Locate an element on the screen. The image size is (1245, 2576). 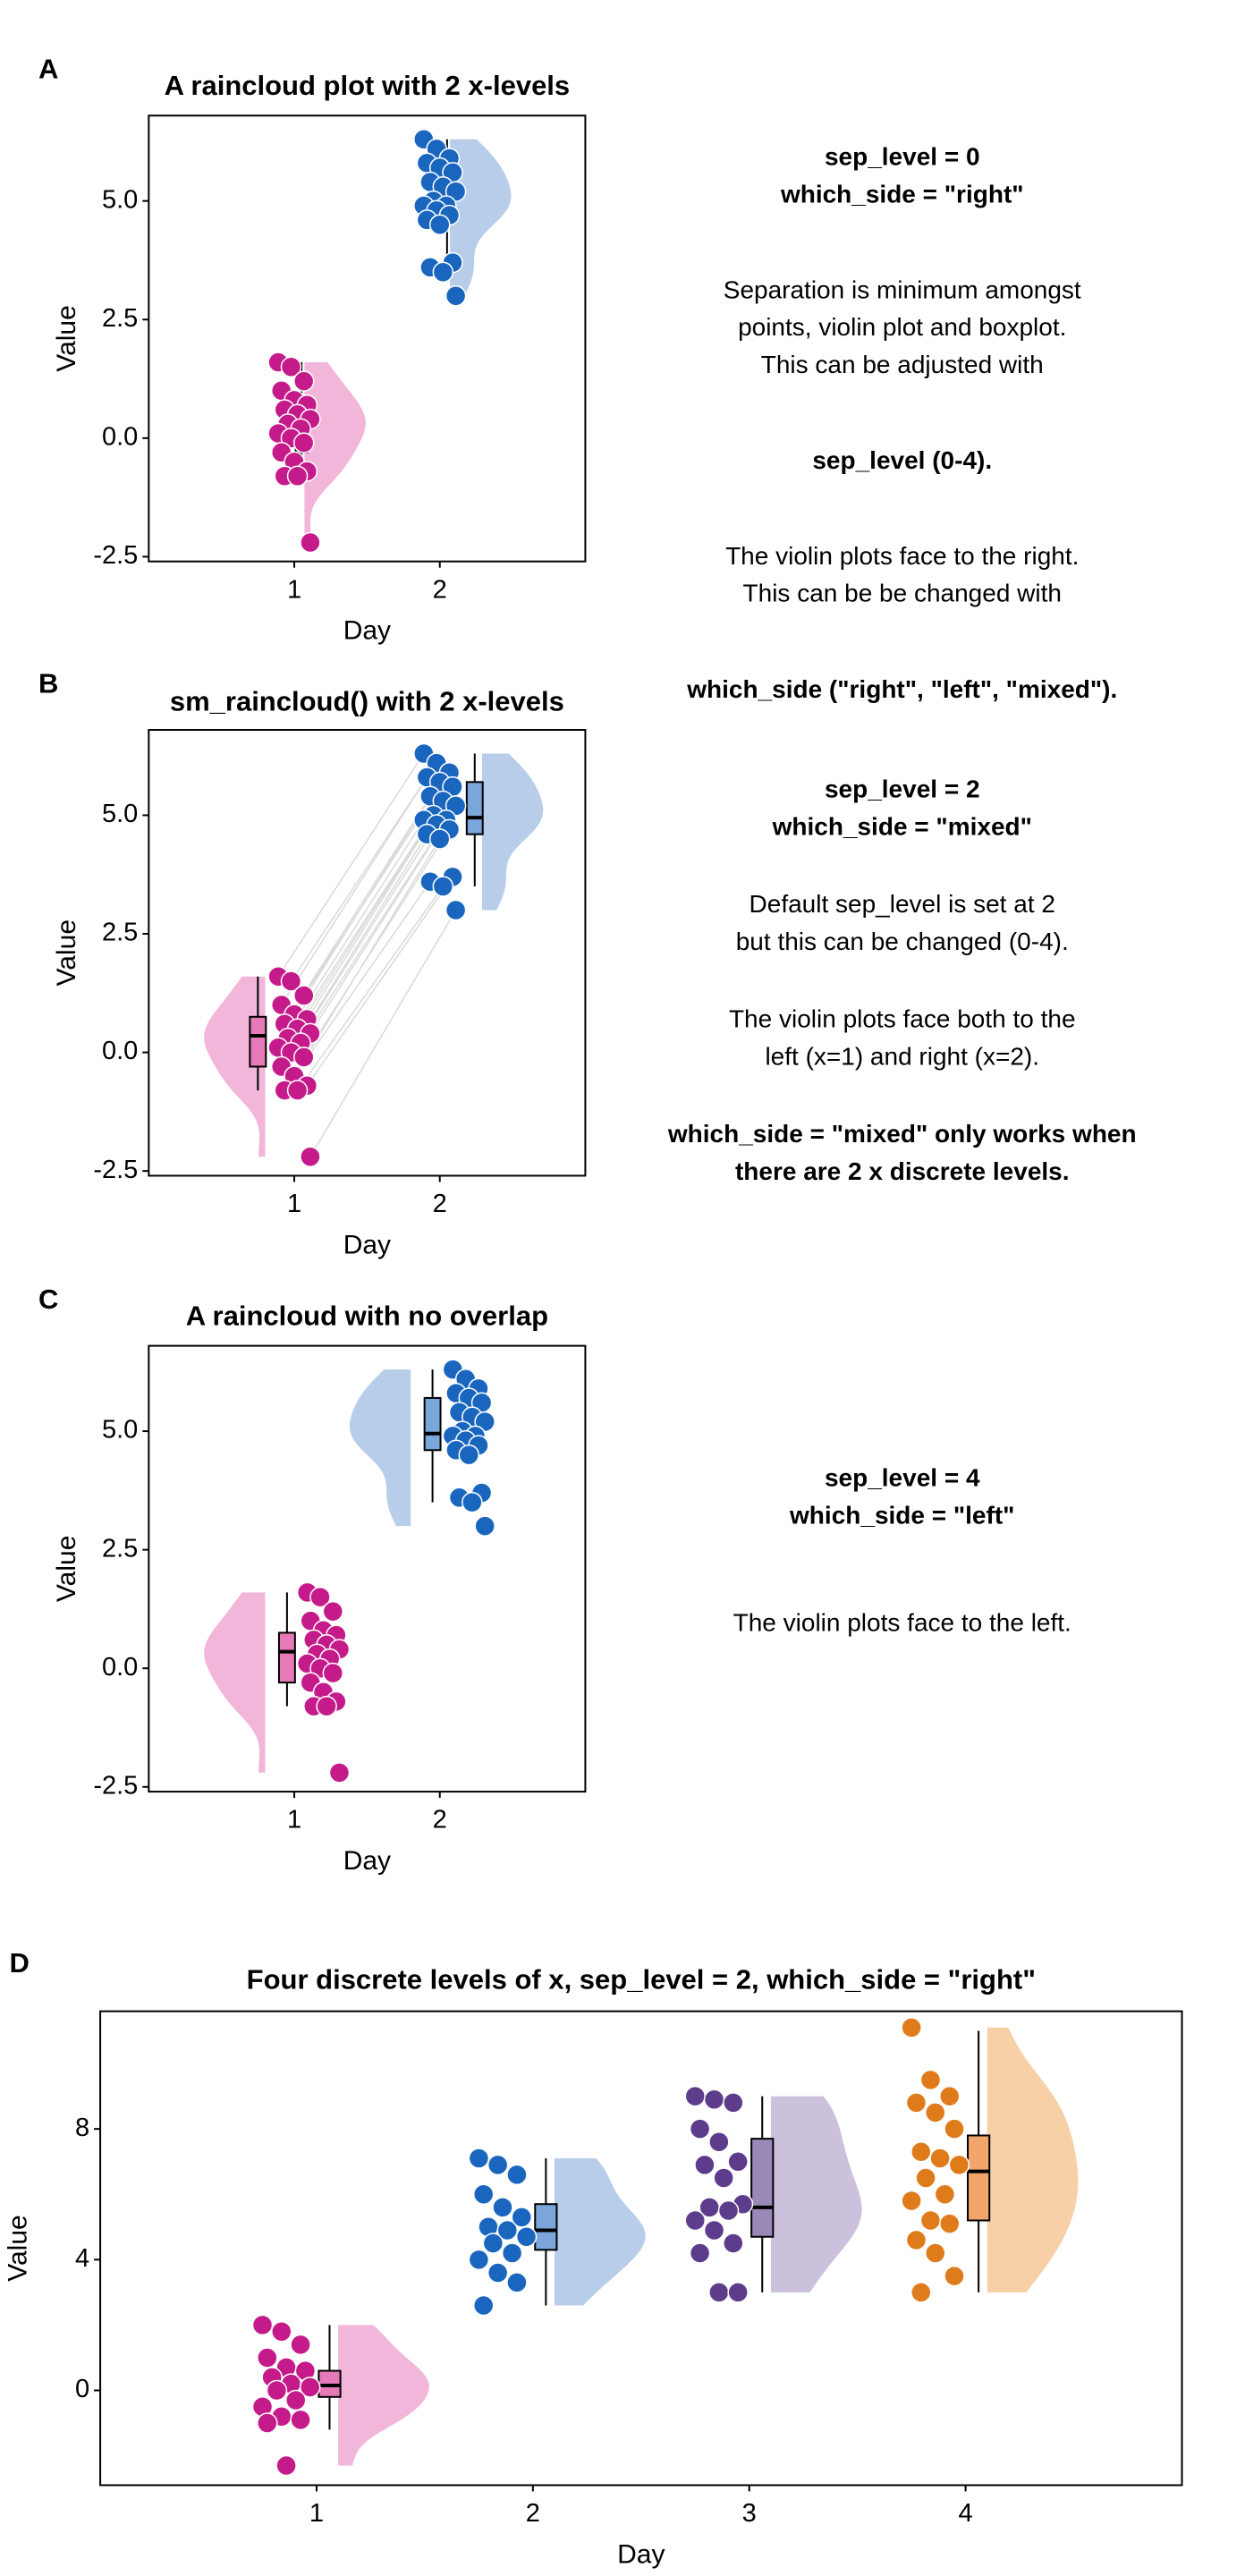
note-line: The violin plots face to the left. is located at coordinates (902, 1622).